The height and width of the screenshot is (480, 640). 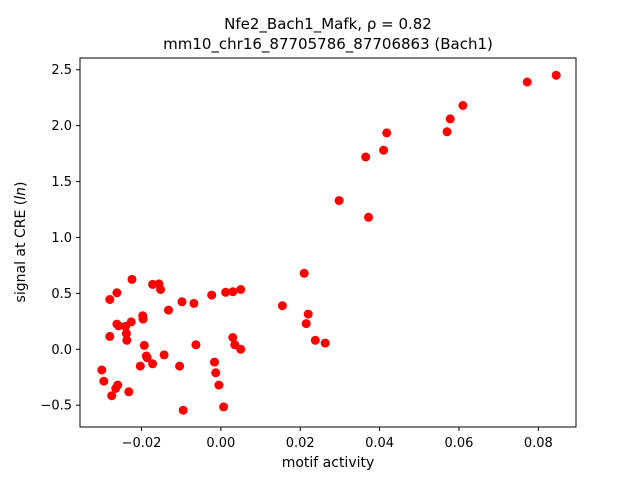 I want to click on x-tick-label: 0.08, so click(x=538, y=443).